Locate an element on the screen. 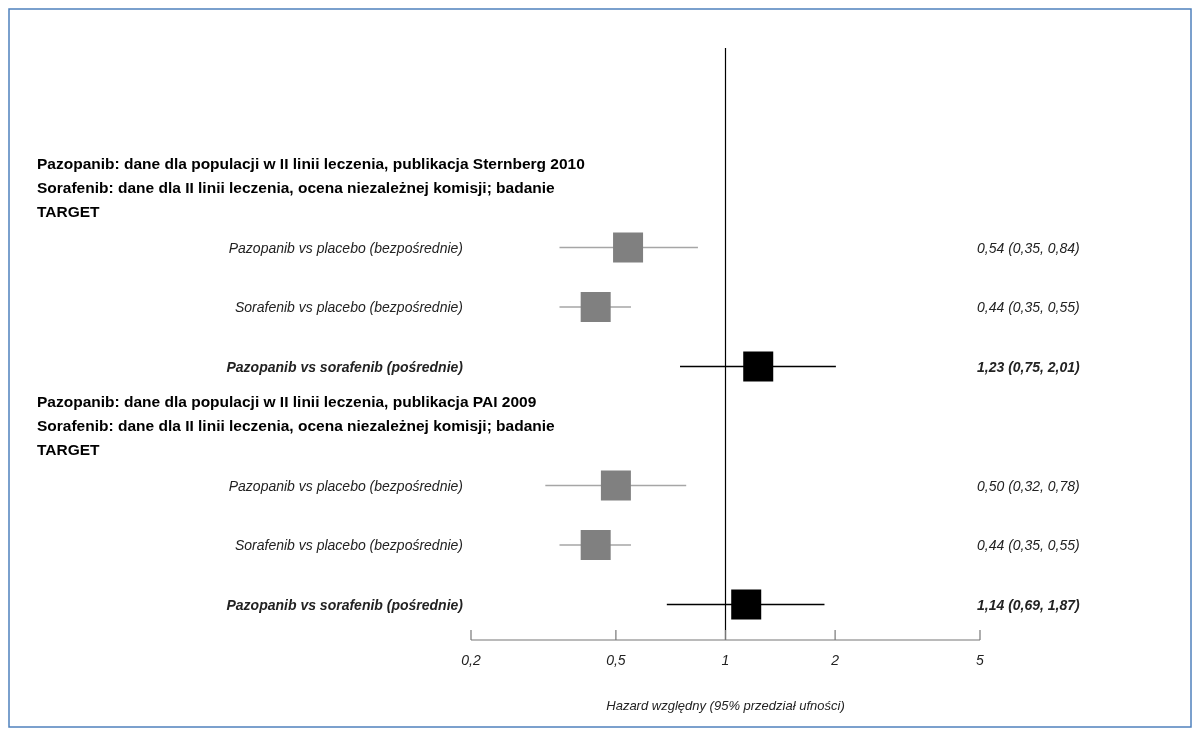  data-label: 0,54 (0,35, 0,84) is located at coordinates (1028, 247).